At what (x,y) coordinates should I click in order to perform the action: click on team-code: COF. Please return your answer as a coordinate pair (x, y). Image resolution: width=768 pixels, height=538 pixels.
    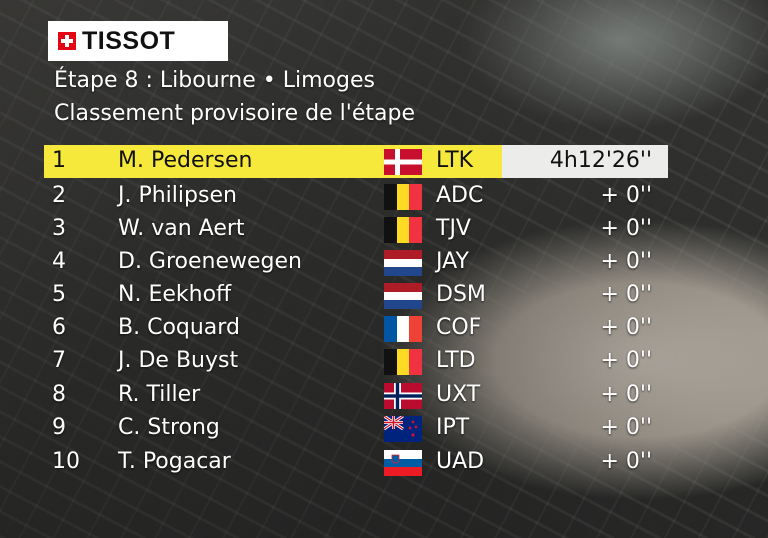
    Looking at the image, I should click on (459, 327).